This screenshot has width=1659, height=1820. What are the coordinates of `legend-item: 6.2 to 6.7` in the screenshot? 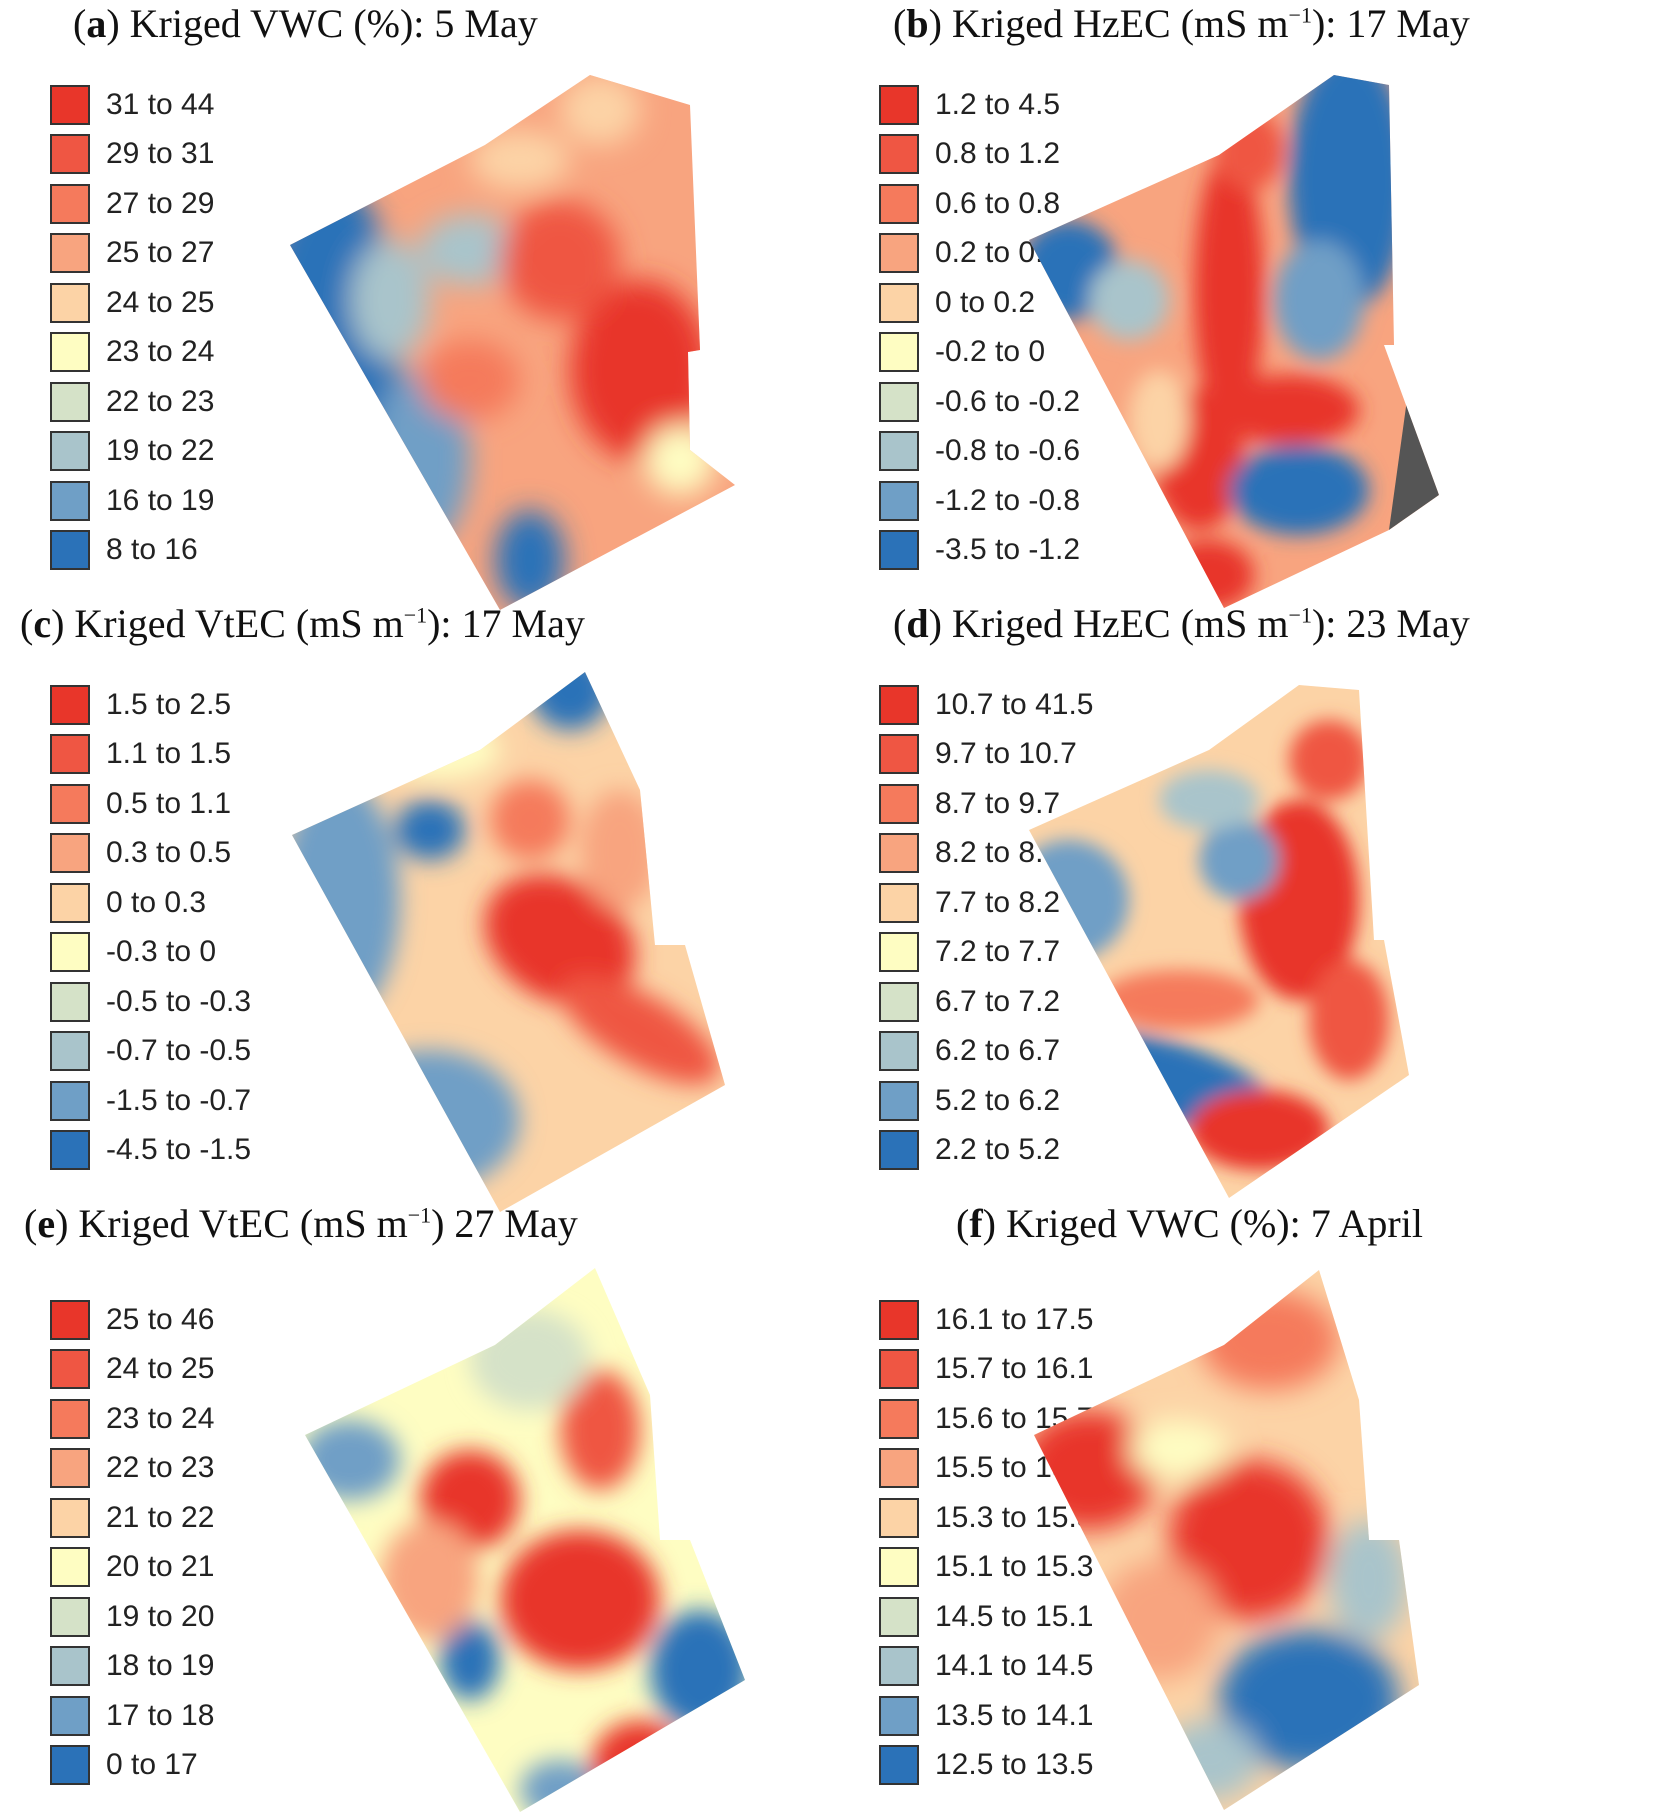 It's located at (986, 1052).